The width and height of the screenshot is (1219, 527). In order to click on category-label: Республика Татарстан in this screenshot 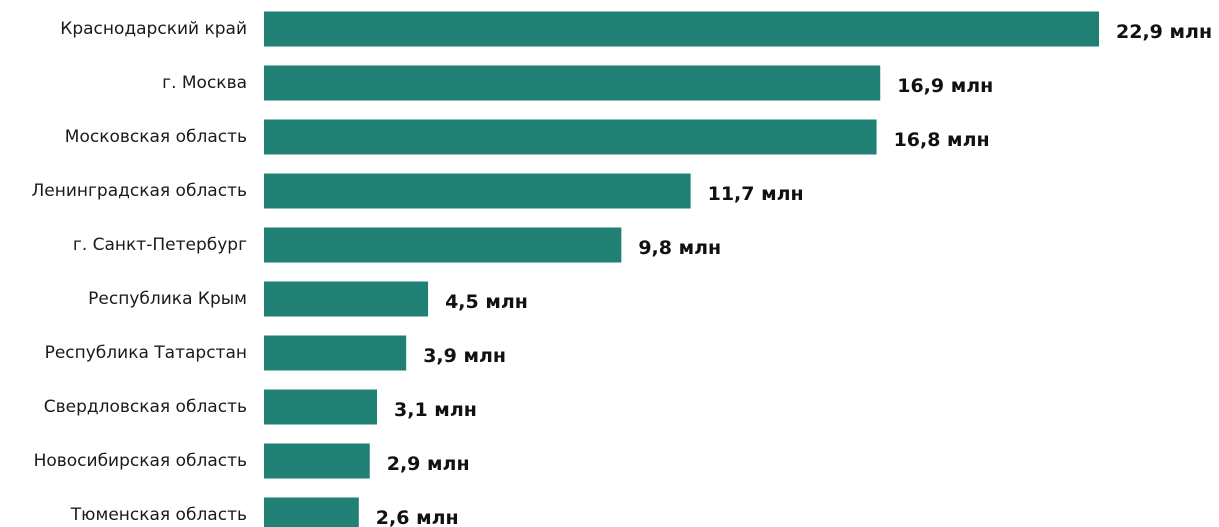, I will do `click(146, 353)`.